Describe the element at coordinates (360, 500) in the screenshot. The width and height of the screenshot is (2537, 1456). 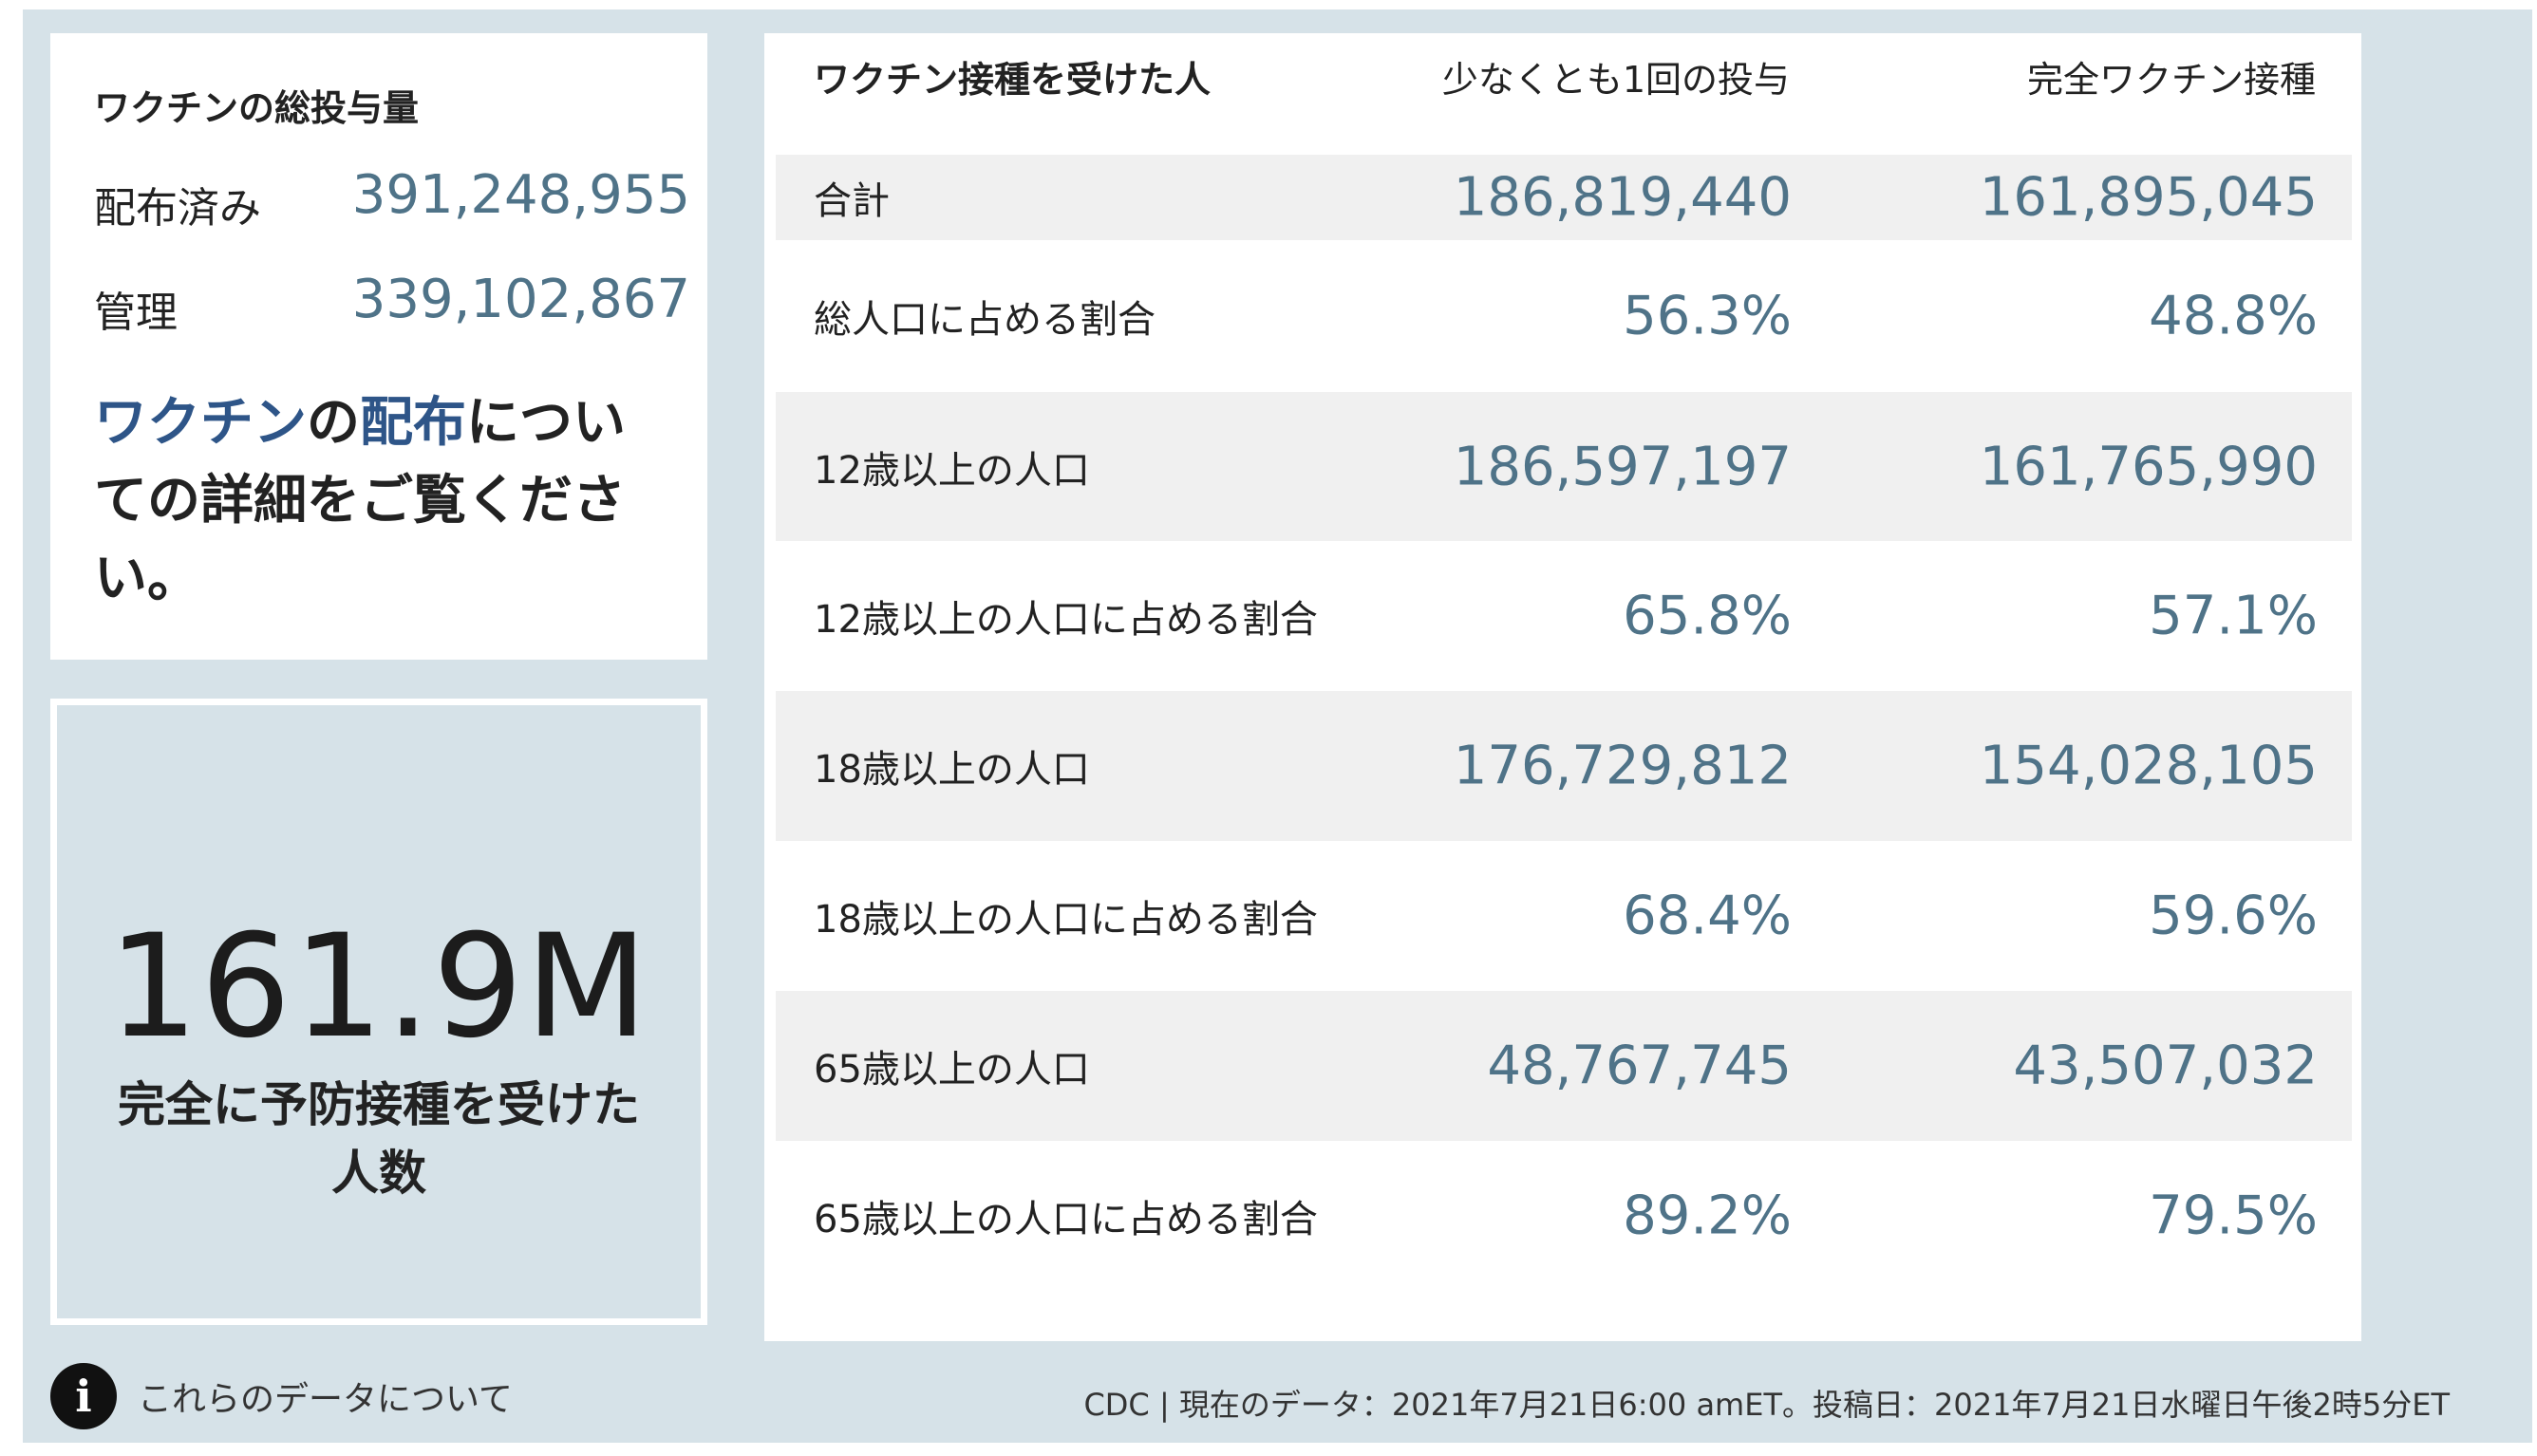
I see `link-text-rest: についての詳細をご覧ください。` at that location.